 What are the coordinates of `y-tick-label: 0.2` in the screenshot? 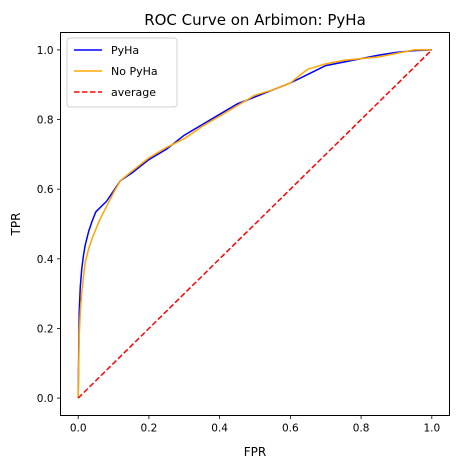 It's located at (45, 329).